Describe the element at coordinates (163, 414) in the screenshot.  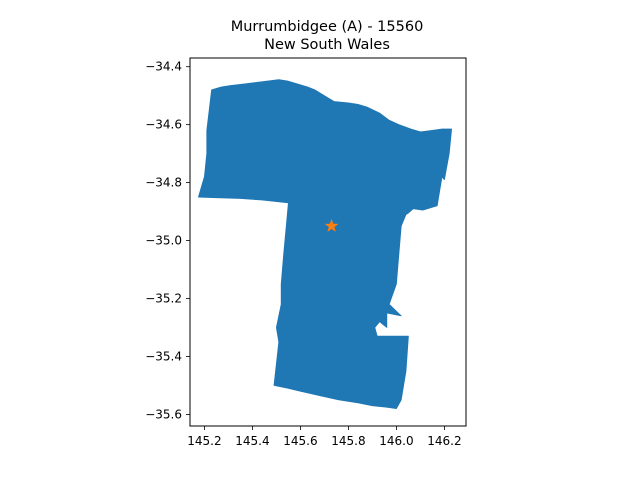
I see `y-tick-label: −35.6` at that location.